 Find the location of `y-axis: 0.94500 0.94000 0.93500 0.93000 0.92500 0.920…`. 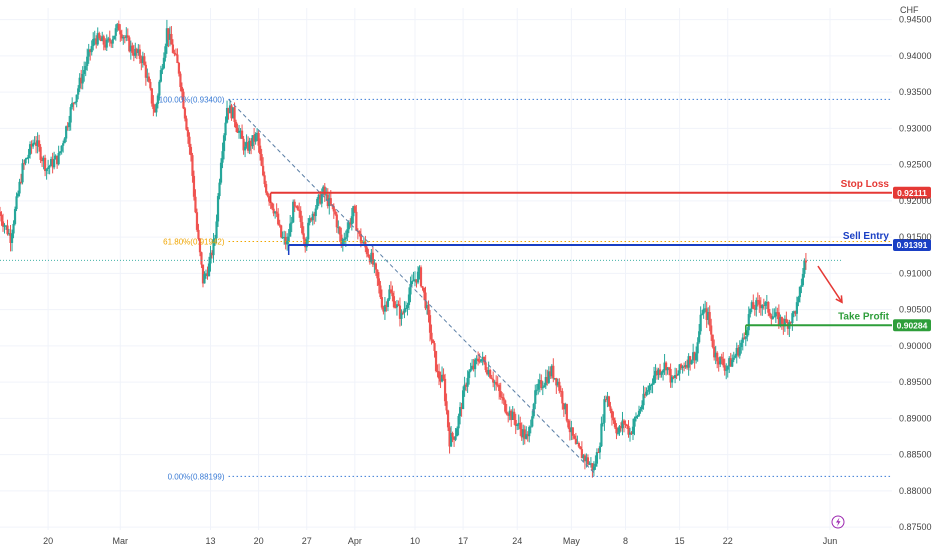

y-axis: 0.94500 0.94000 0.93500 0.93000 0.92500 0.920… is located at coordinates (915, 274).